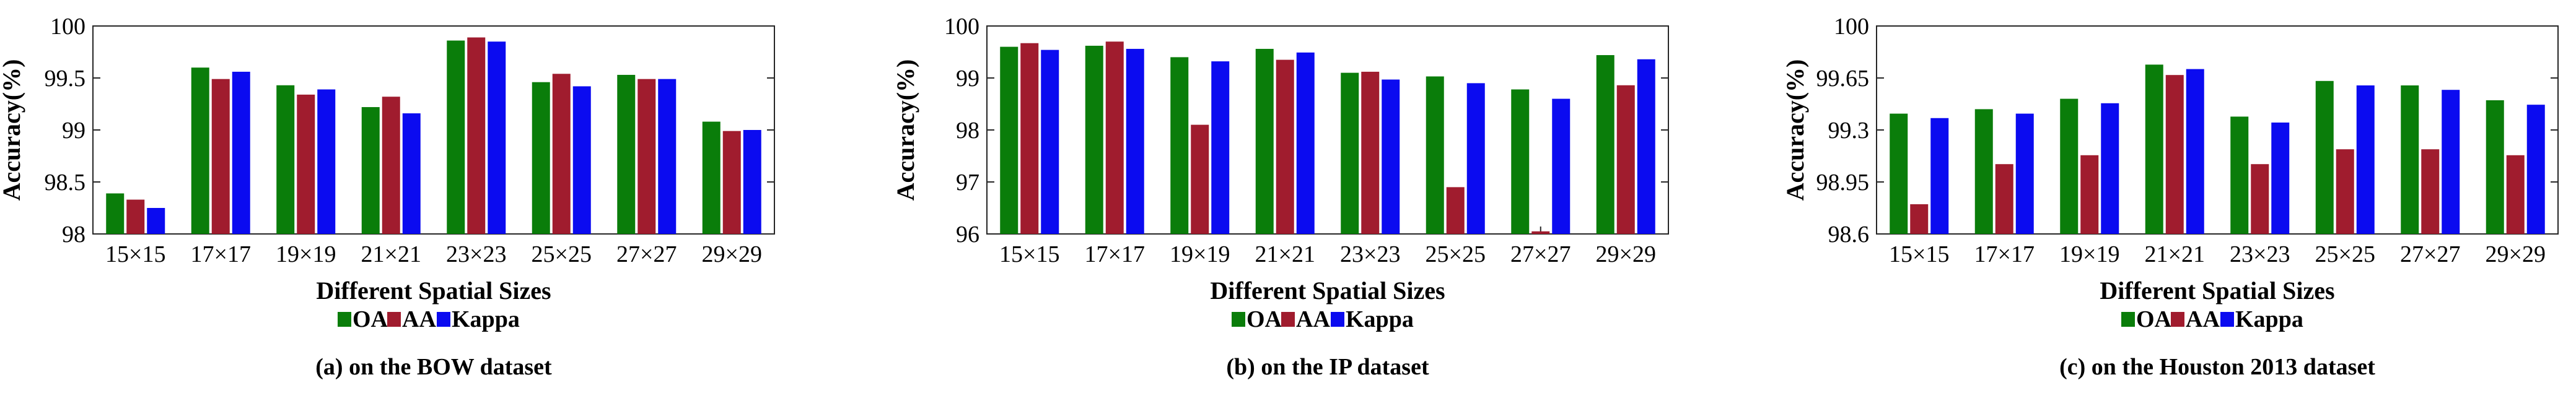 This screenshot has height=393, width=2576. Describe the element at coordinates (1851, 27) in the screenshot. I see `y-tick-label: 100` at that location.